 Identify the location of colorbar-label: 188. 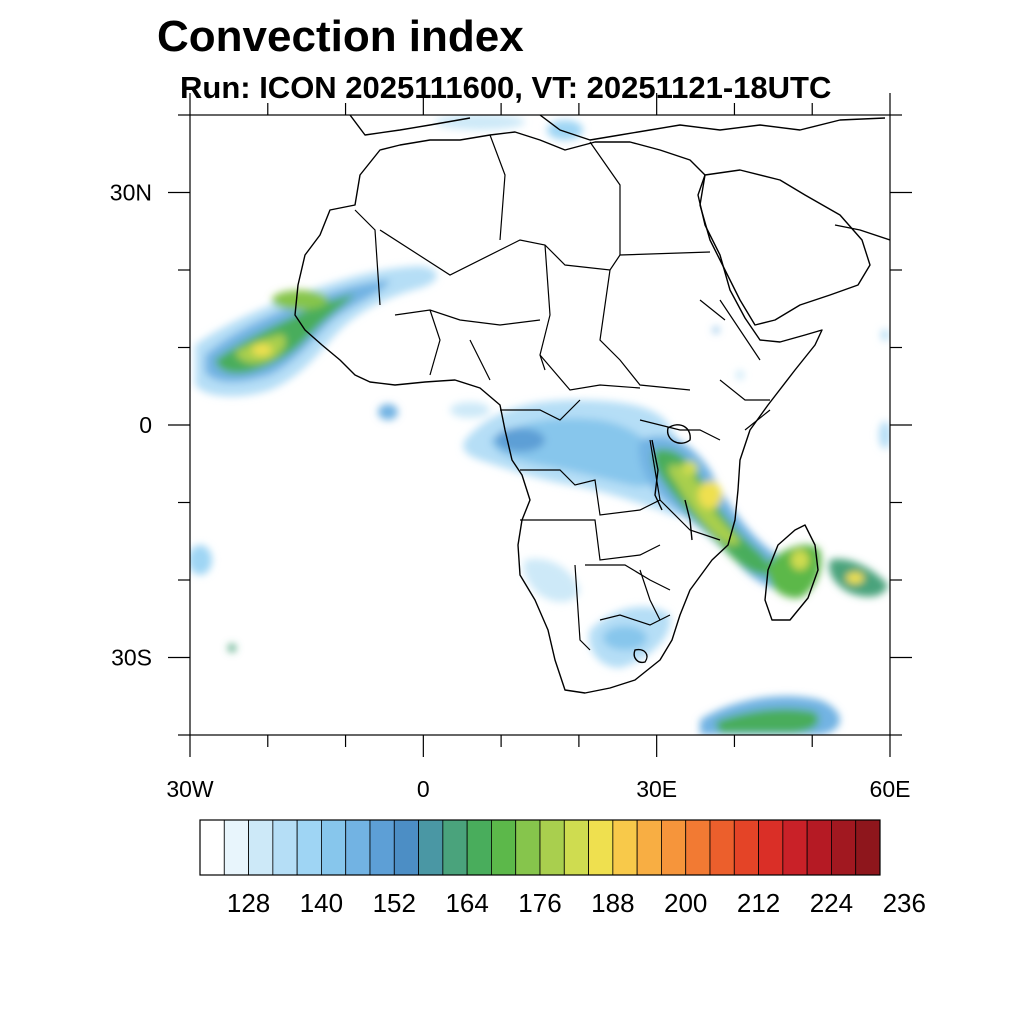
(612, 903).